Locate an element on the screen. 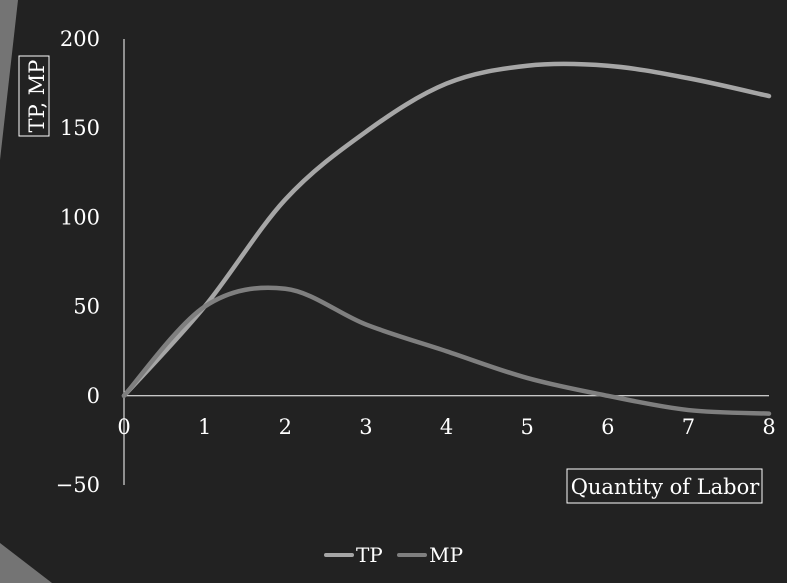 This screenshot has width=787, height=583. legend-label-tp: TP is located at coordinates (369, 555).